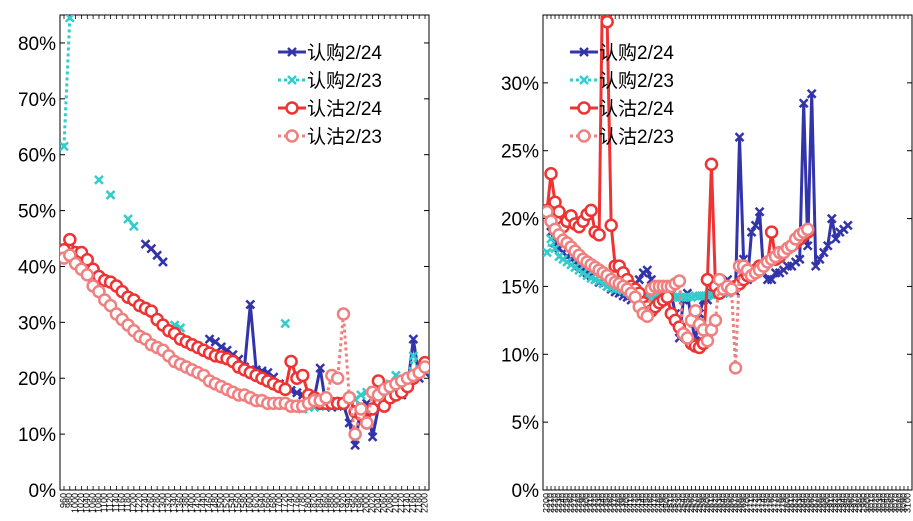 This screenshot has width=913, height=521. What do you see at coordinates (37, 435) in the screenshot?
I see `y-tick-label: 10%` at bounding box center [37, 435].